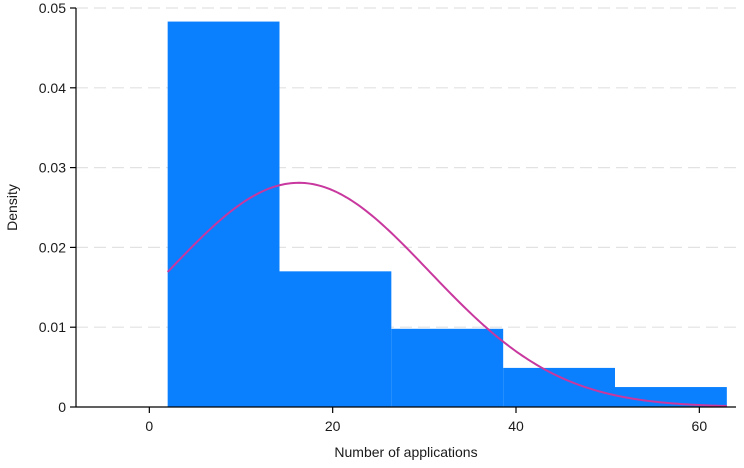 This screenshot has width=744, height=468. What do you see at coordinates (333, 426) in the screenshot?
I see `x-tick-label-1: 20` at bounding box center [333, 426].